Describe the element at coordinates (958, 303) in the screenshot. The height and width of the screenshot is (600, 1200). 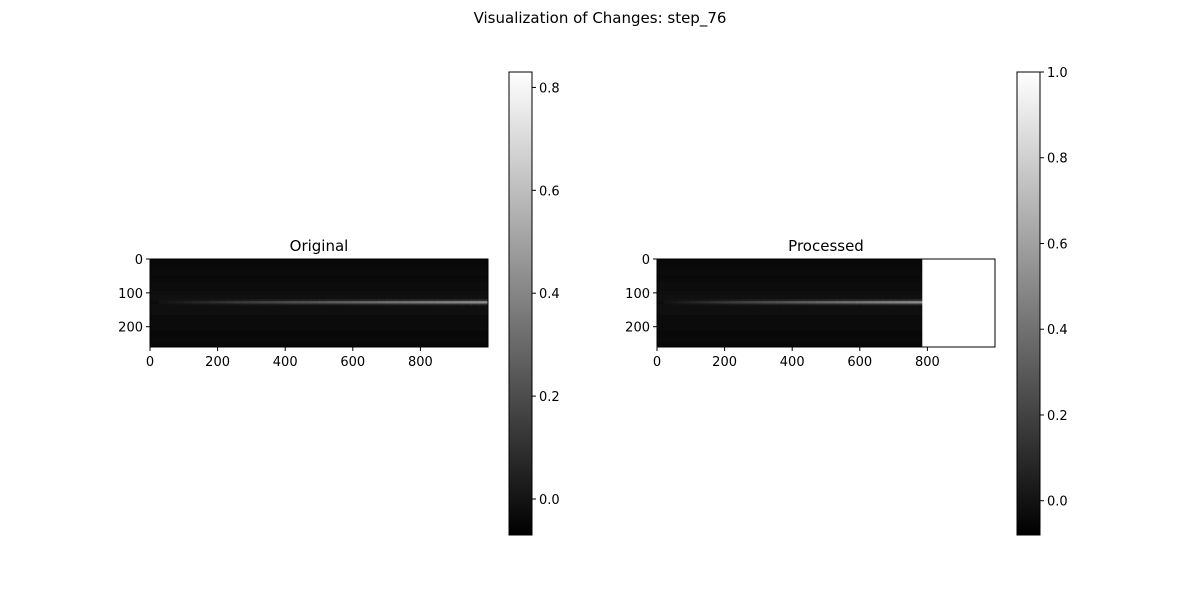
I see `heatmap-fill-region` at that location.